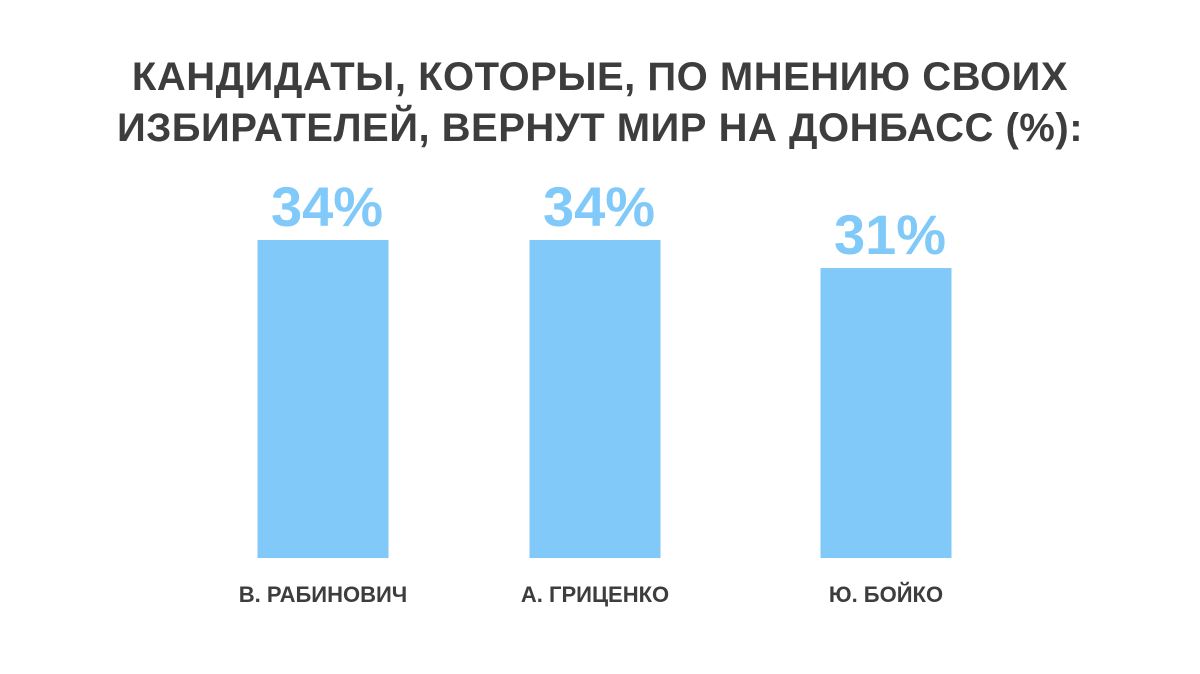  I want to click on chart-title-line-2: ИЗБИРАТЕЛЕЙ, ВЕРНУТ МИР НА ДОНБАСС (%):, so click(600, 127).